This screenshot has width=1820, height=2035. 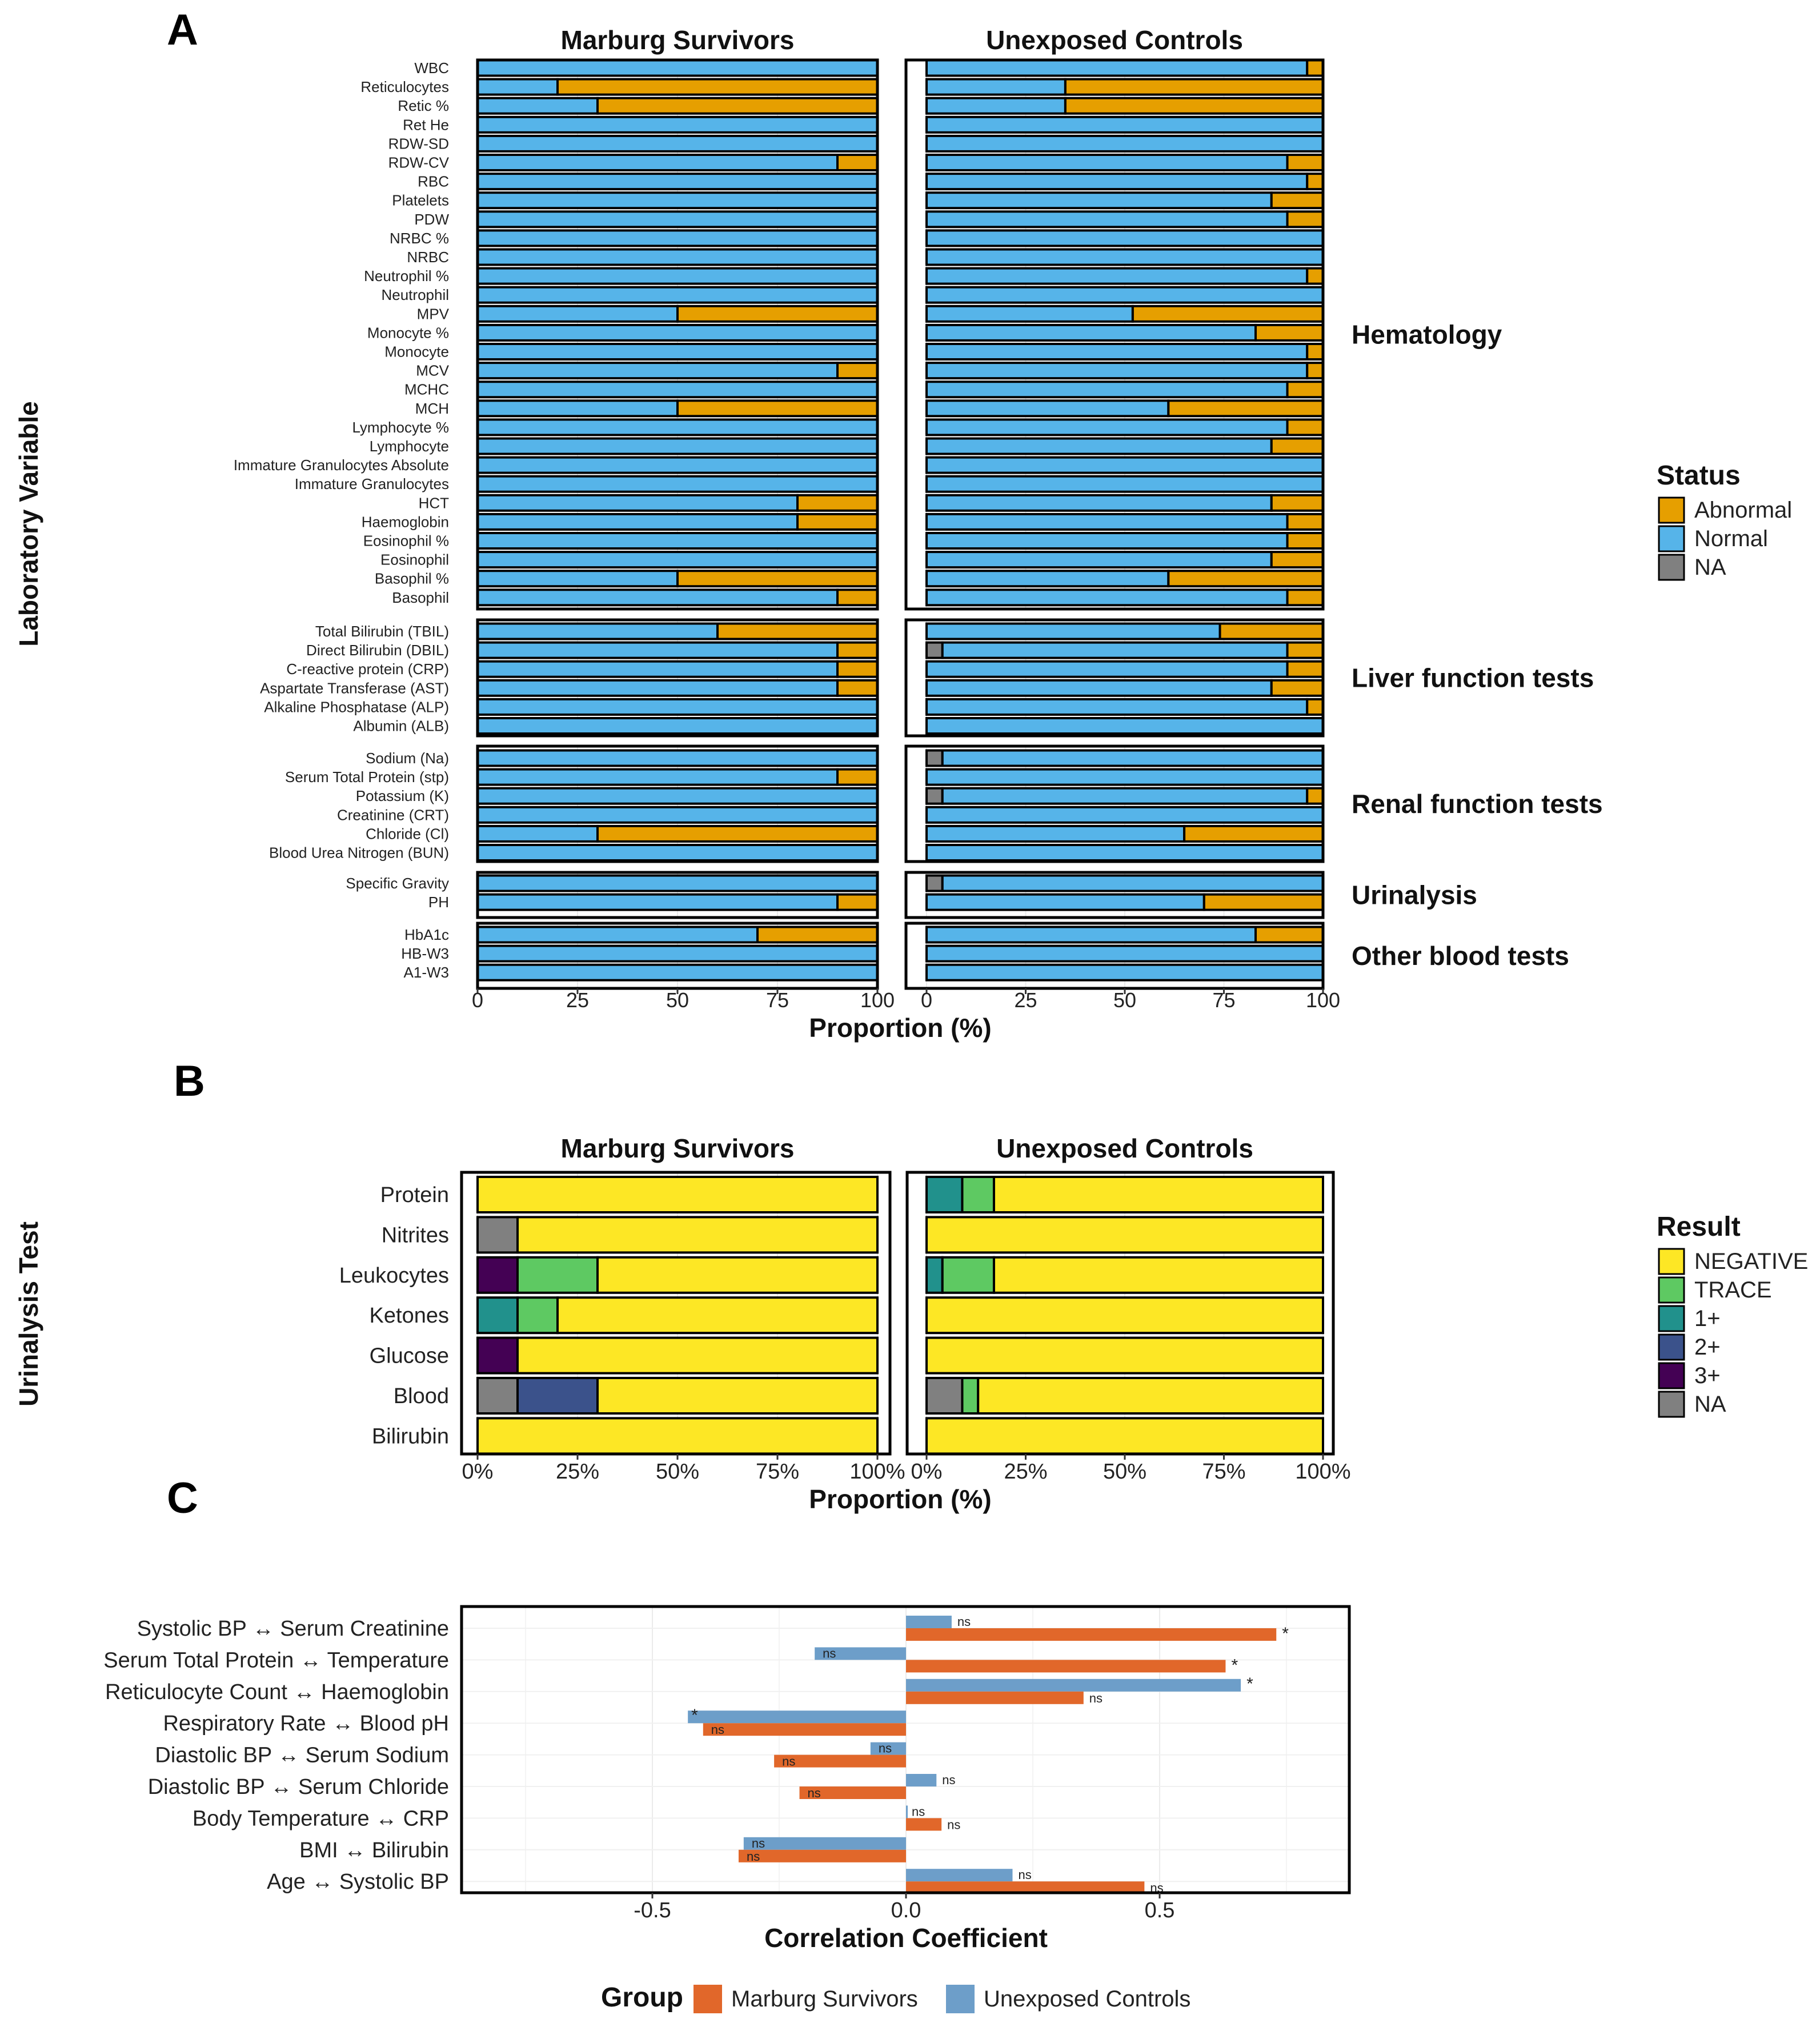 I want to click on facet-title-a-1: Unexposed Controls, so click(x=1114, y=40).